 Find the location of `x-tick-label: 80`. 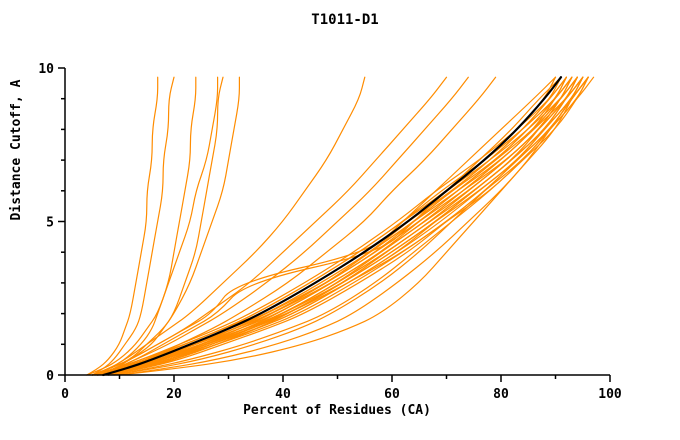

x-tick-label: 80 is located at coordinates (501, 394).